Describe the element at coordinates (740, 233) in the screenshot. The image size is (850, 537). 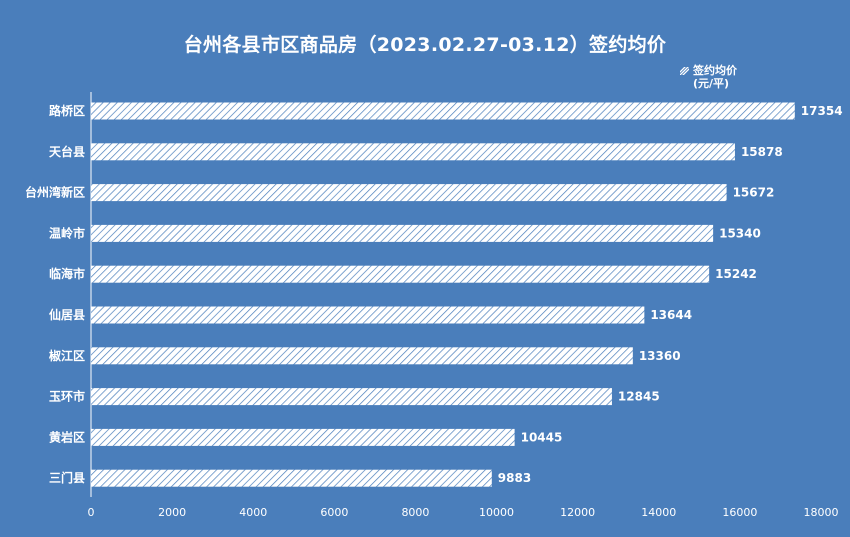
I see `value-label: 15340` at that location.